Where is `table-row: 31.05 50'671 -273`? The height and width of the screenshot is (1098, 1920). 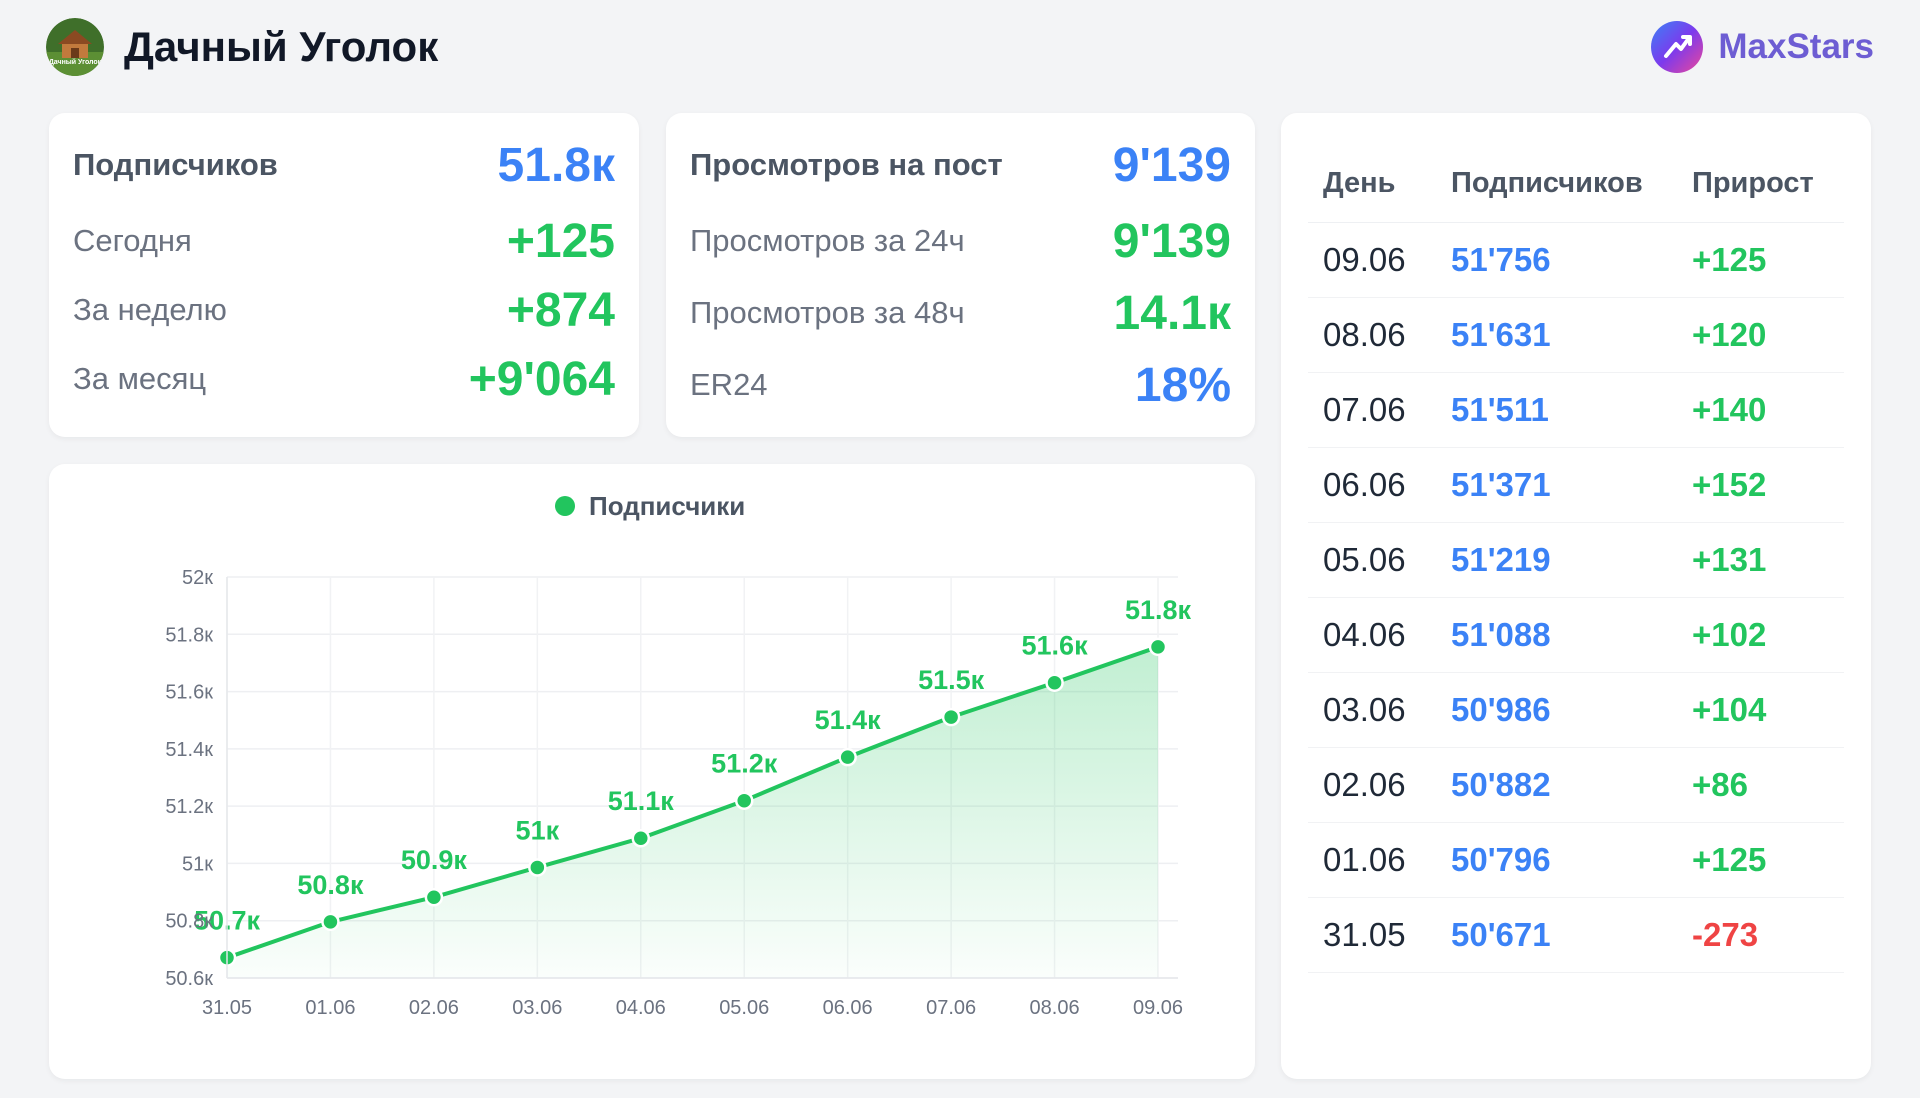 table-row: 31.05 50'671 -273 is located at coordinates (1576, 935).